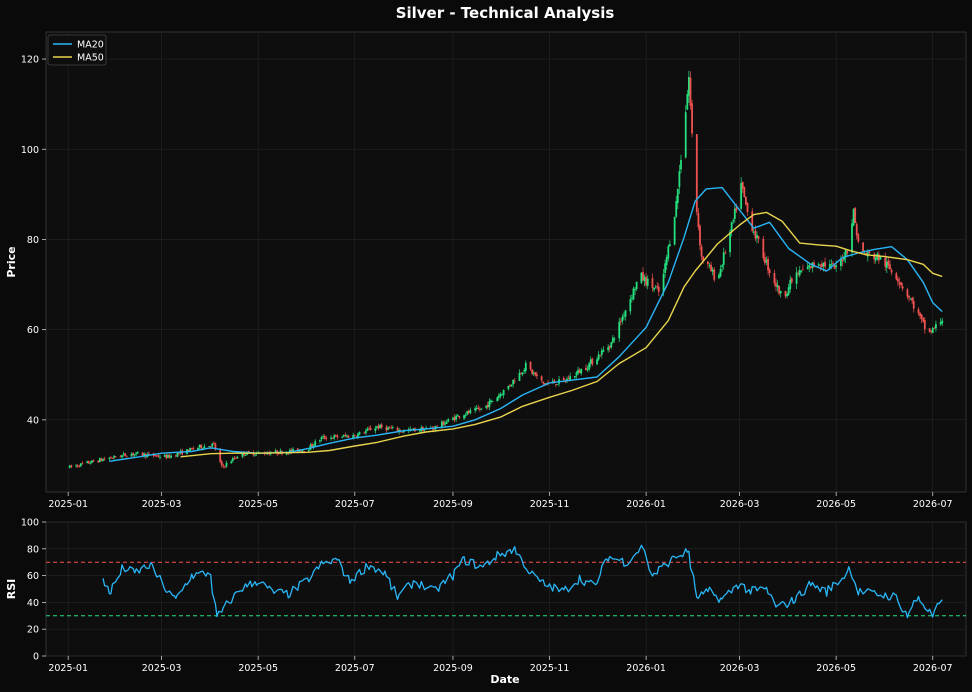 This screenshot has width=972, height=692. Describe the element at coordinates (33, 590) in the screenshot. I see `rsi-y-axis: 0 20 40 60 80 100` at that location.